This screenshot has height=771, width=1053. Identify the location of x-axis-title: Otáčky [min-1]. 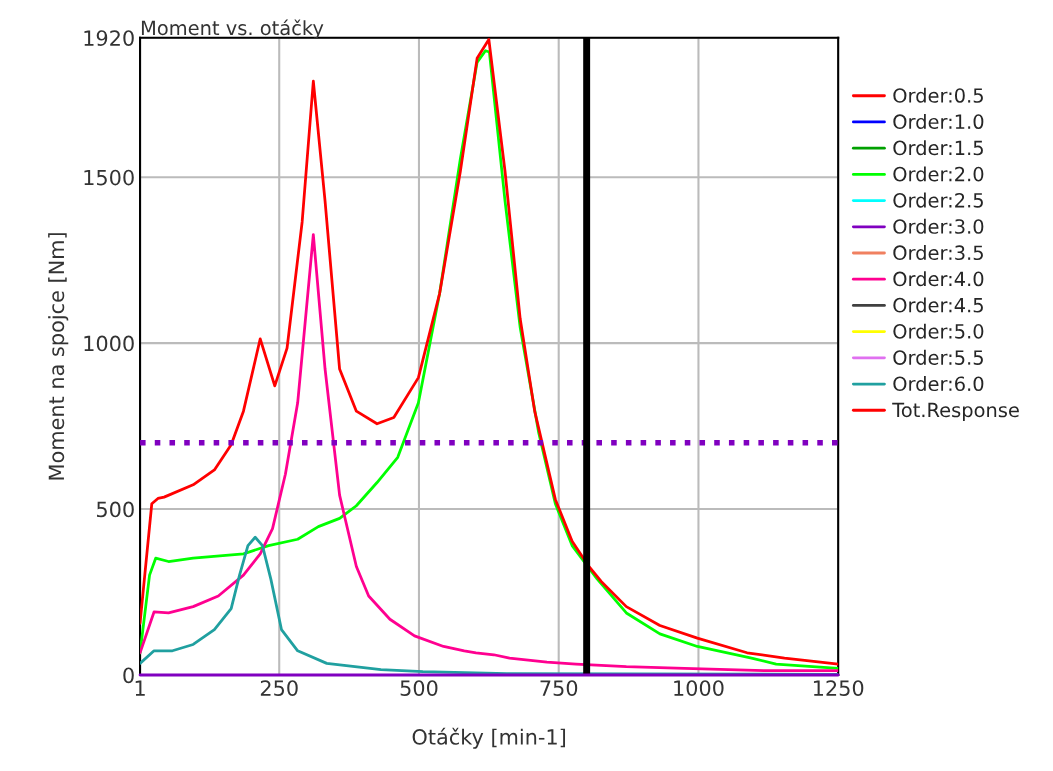
(489, 738).